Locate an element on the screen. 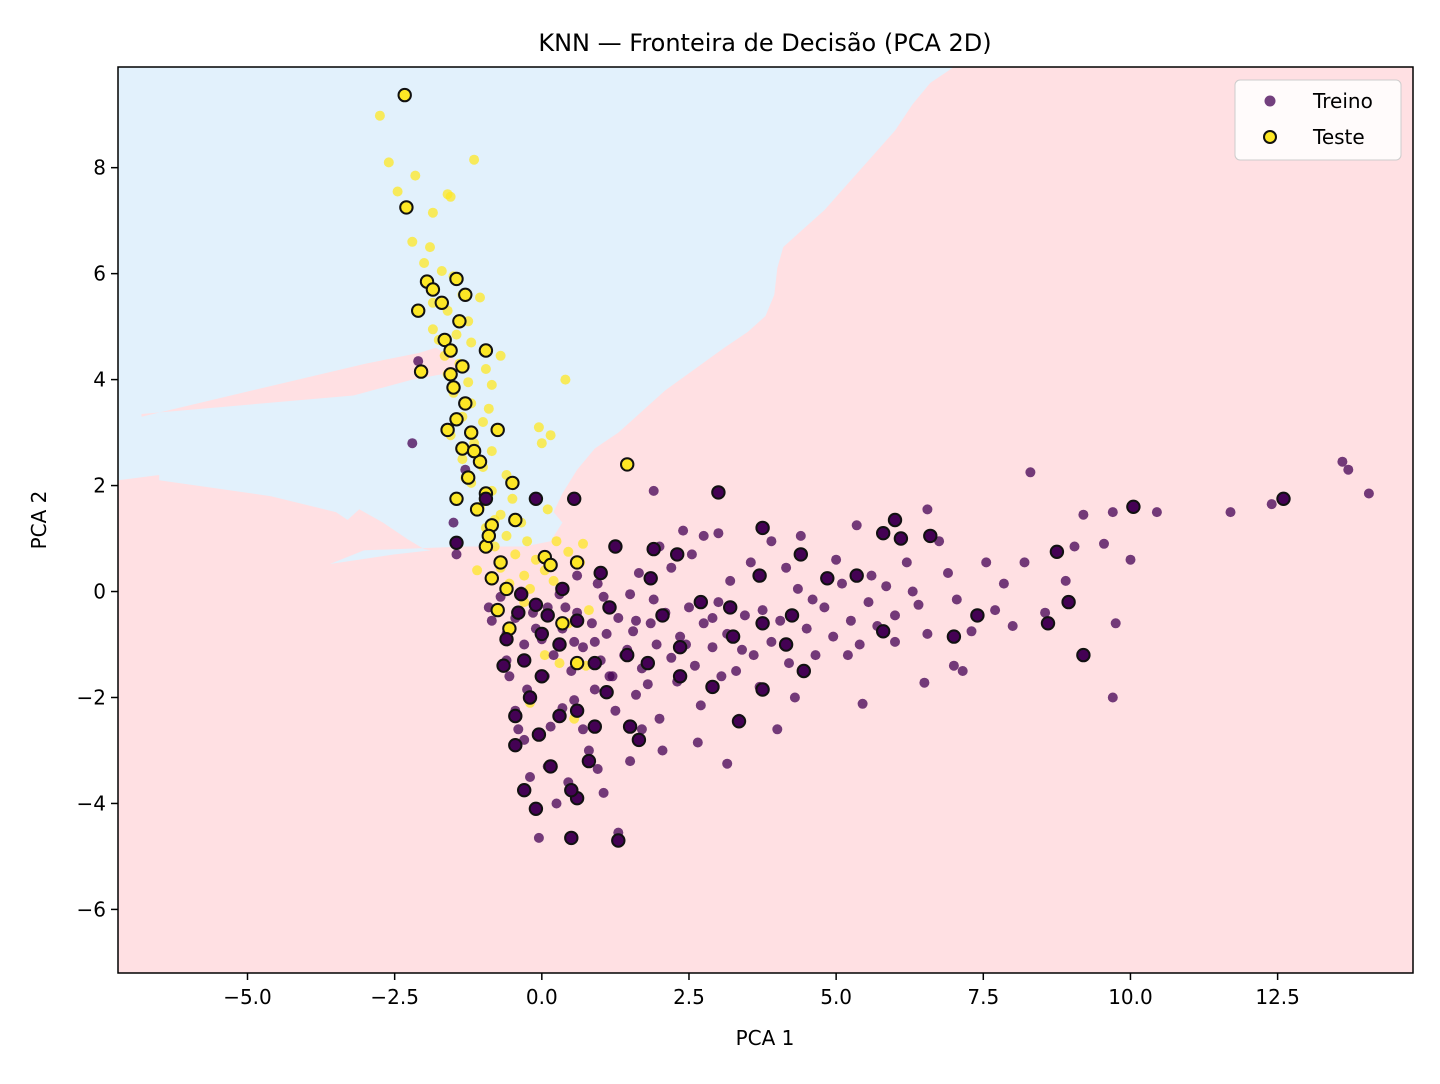 The height and width of the screenshot is (1084, 1440). y-tick-label: 8 is located at coordinates (99, 168).